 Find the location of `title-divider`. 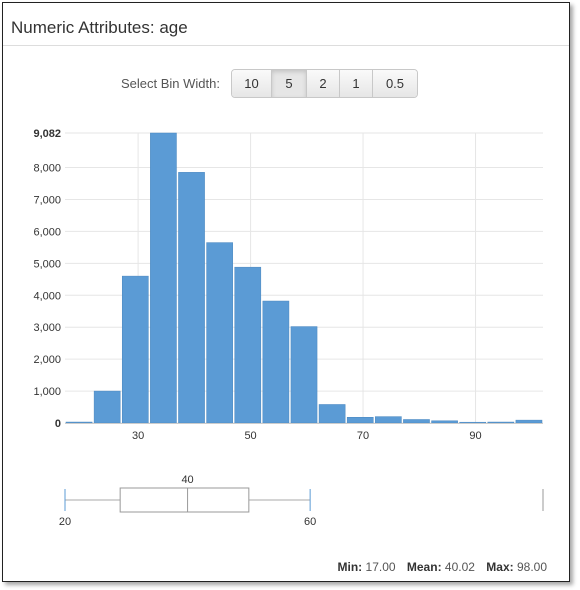

title-divider is located at coordinates (286, 45).